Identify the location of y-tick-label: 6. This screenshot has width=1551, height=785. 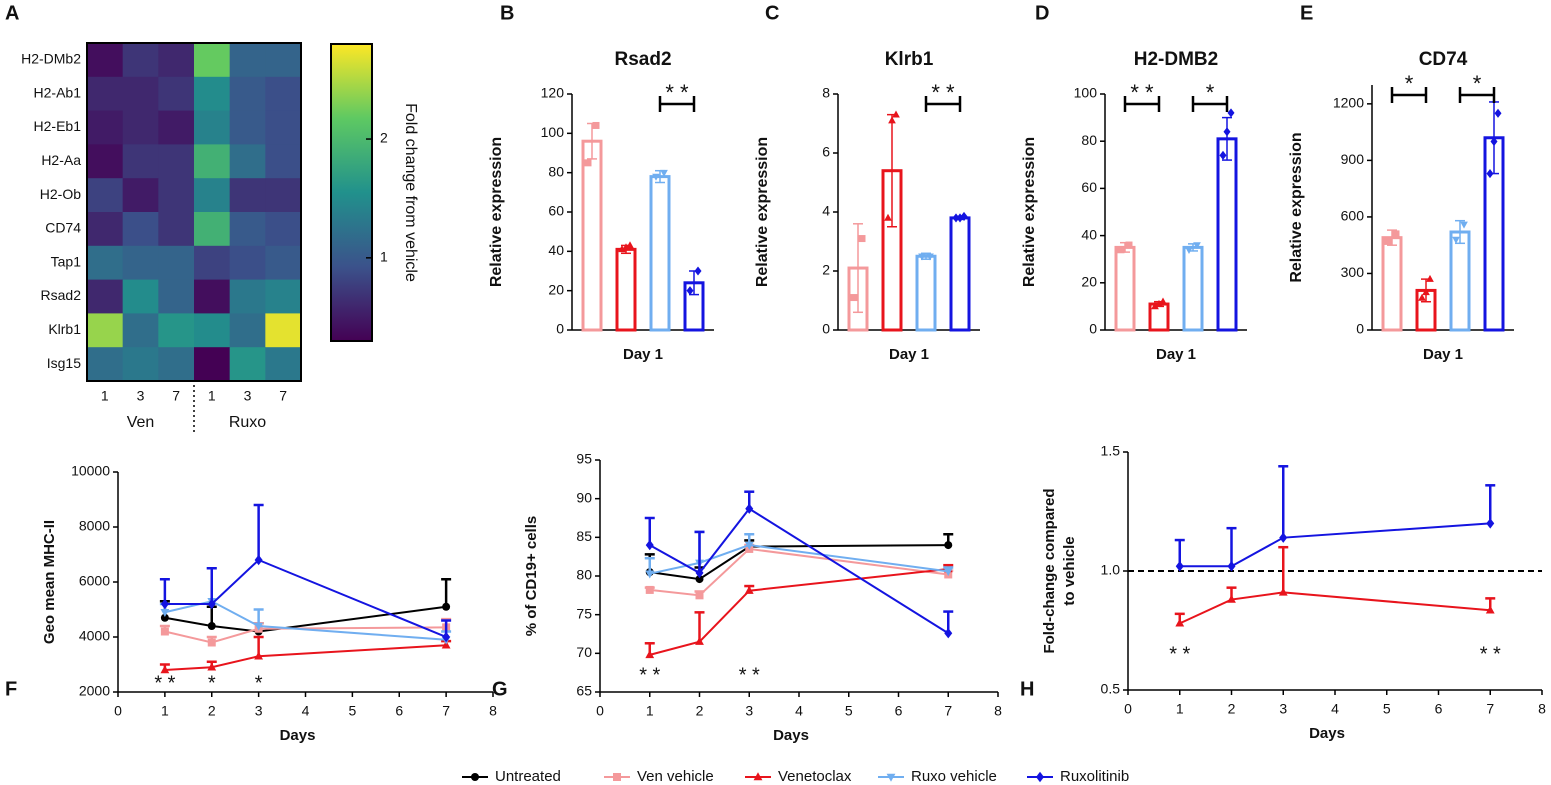
(826, 152).